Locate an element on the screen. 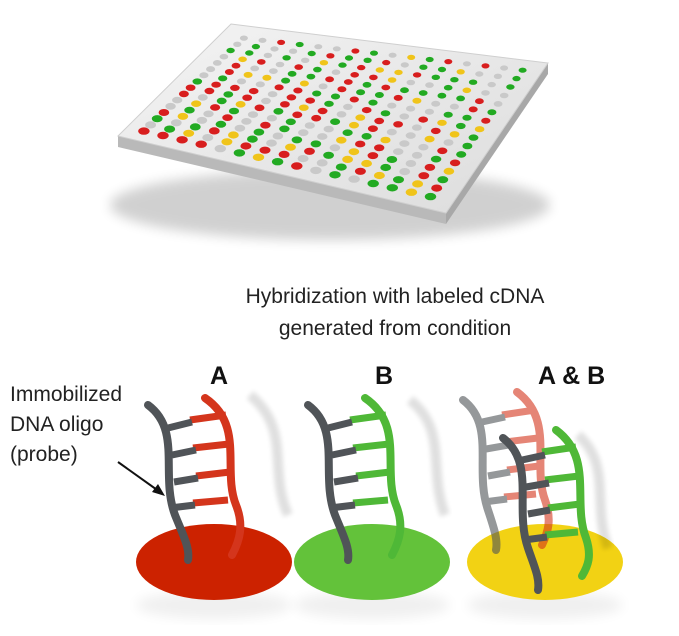 This screenshot has width=679, height=636. condition-b-group is located at coordinates (372, 497).